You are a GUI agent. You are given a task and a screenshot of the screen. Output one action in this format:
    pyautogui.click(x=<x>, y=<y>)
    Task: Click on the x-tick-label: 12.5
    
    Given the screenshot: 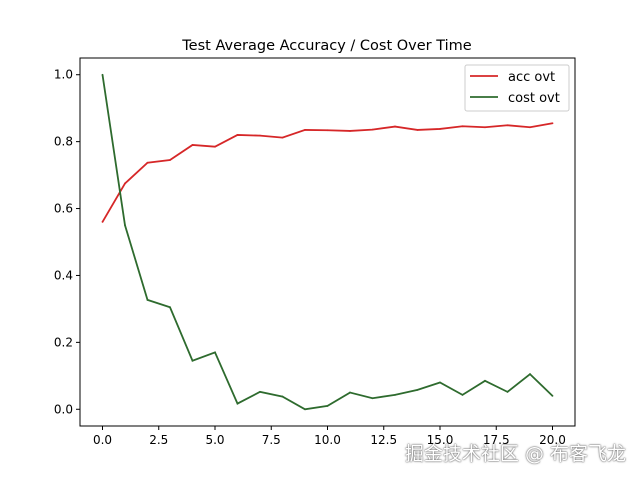 What is the action you would take?
    pyautogui.click(x=383, y=440)
    